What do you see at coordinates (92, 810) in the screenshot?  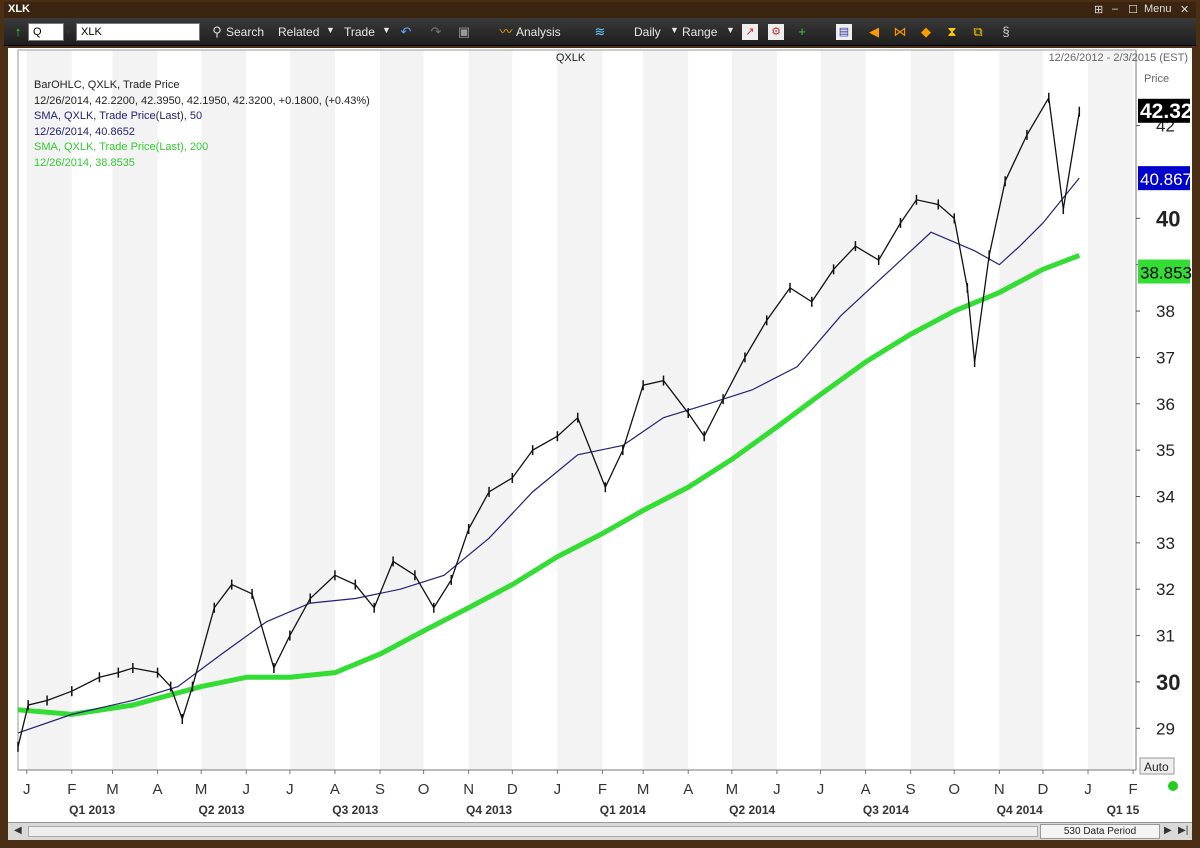 I see `x-quarter-label: Q1 2013` at bounding box center [92, 810].